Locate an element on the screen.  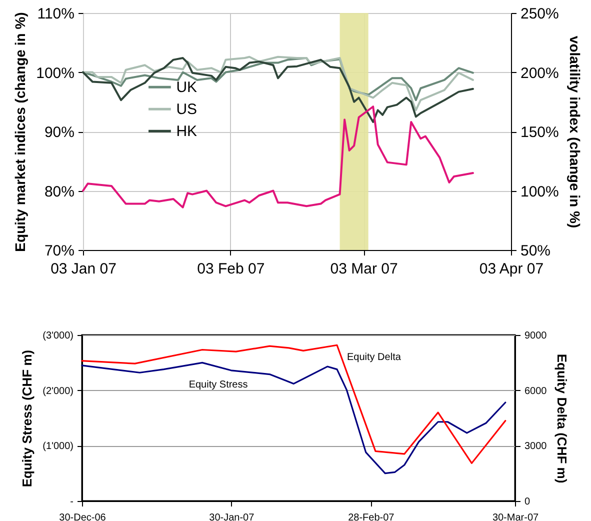
legend-label: HK is located at coordinates (187, 131).